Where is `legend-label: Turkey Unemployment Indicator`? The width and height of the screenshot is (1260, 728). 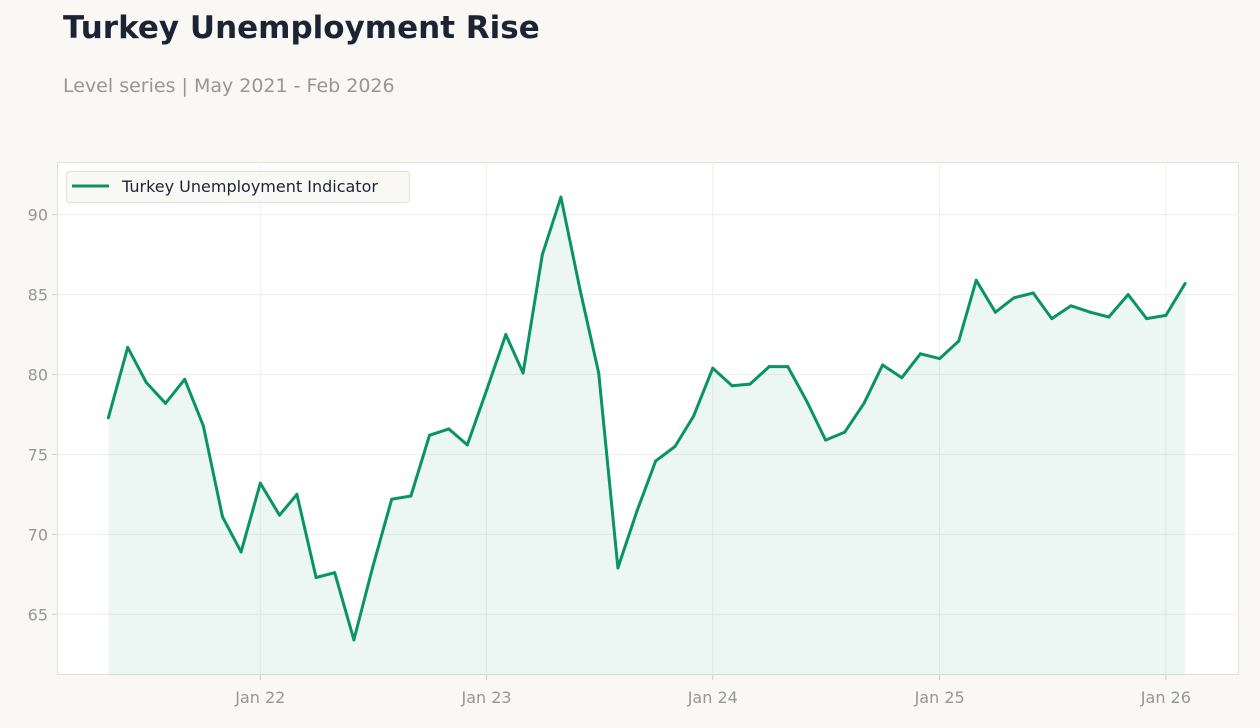
legend-label: Turkey Unemployment Indicator is located at coordinates (249, 186).